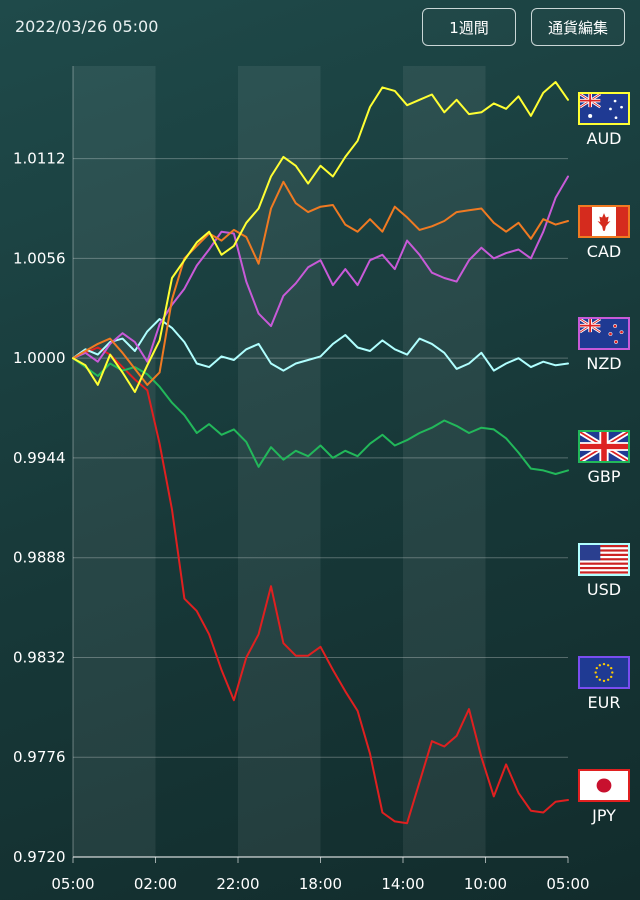 The height and width of the screenshot is (900, 640). What do you see at coordinates (87, 26) in the screenshot?
I see `timestamp: 2022/03/26 05:00` at bounding box center [87, 26].